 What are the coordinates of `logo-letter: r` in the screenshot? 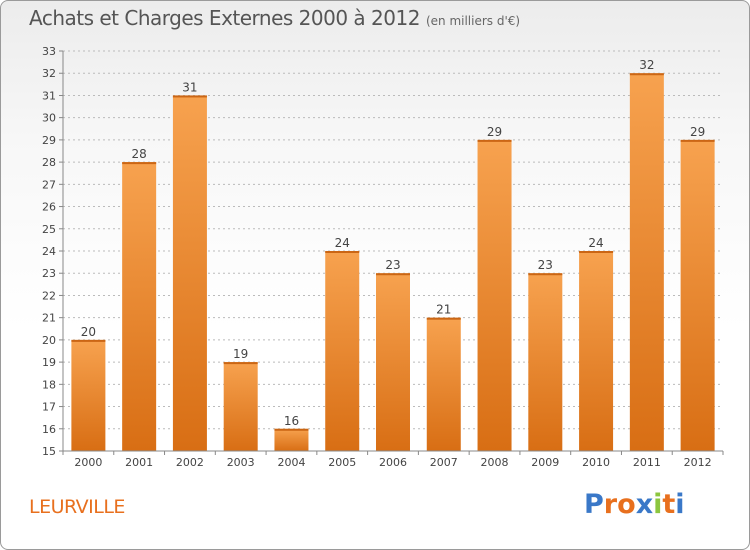 It's located at (610, 504).